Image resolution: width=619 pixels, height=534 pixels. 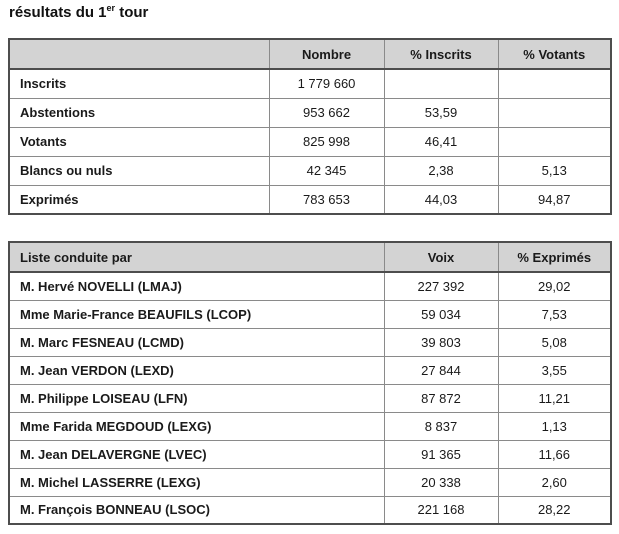 I want to click on row-candidate: M. Marc FESNEAU (LCMD), so click(x=196, y=342).